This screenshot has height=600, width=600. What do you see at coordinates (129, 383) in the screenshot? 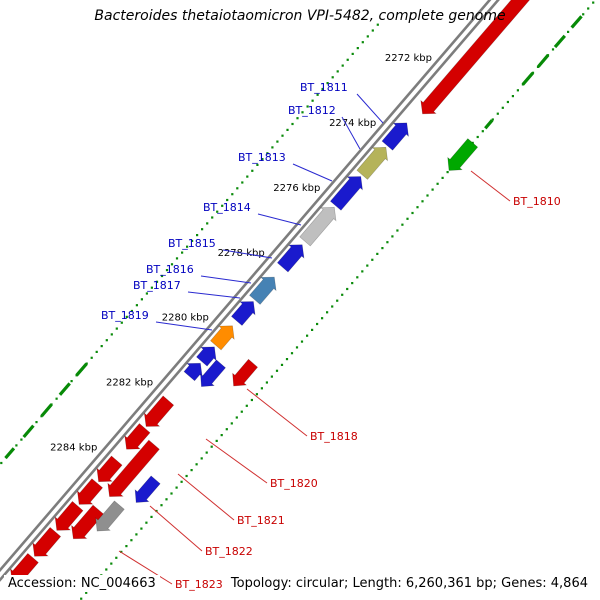
I see `axis-tick-label: 2282 kbp` at bounding box center [129, 383].